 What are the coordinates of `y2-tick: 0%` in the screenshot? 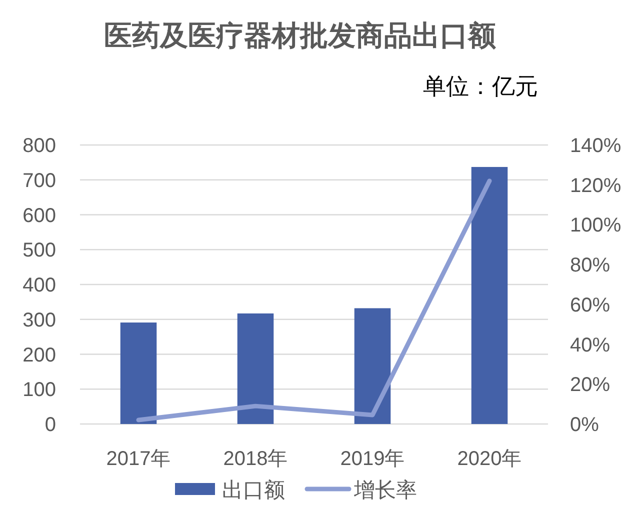 It's located at (584, 425).